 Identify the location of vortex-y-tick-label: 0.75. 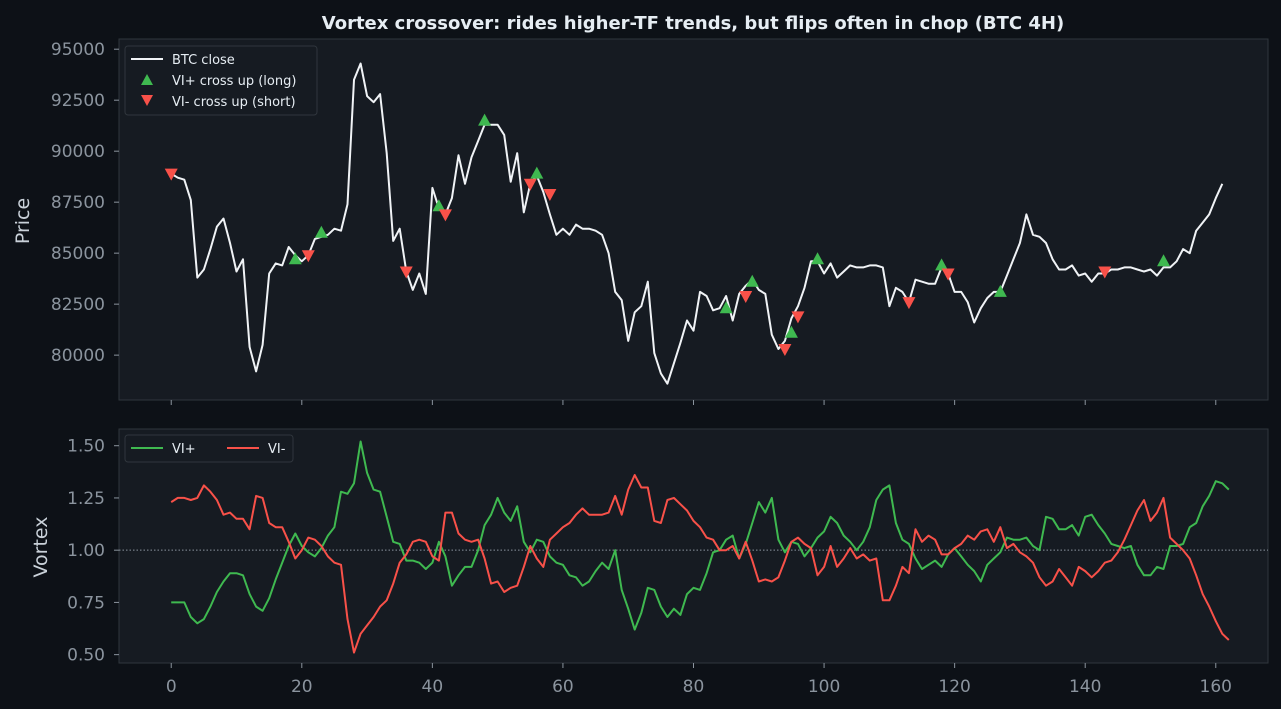
(86, 603).